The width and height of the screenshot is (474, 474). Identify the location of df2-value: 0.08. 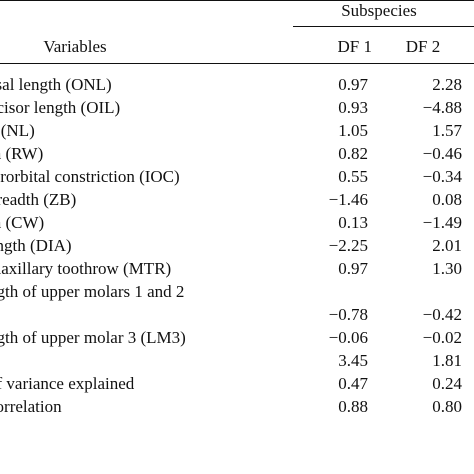
(447, 199).